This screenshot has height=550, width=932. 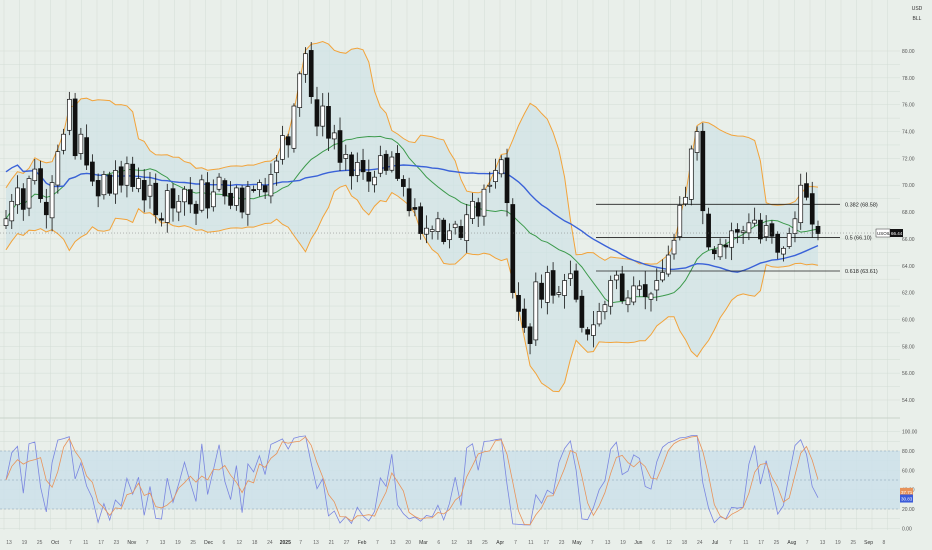 I want to click on time-tick-label: 25, so click(x=193, y=543).